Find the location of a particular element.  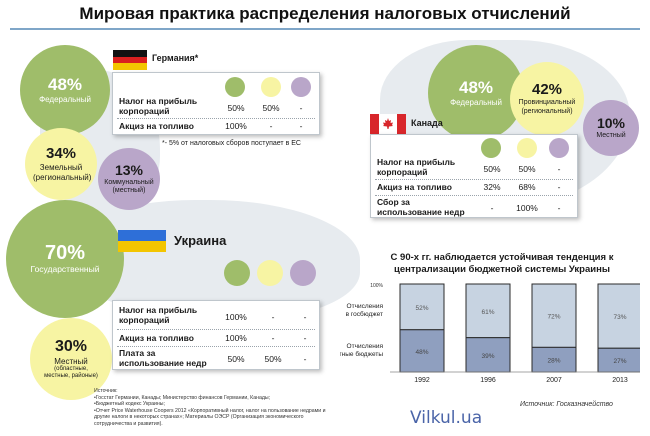

row-name: Плата за использование недр is located at coordinates (163, 358).